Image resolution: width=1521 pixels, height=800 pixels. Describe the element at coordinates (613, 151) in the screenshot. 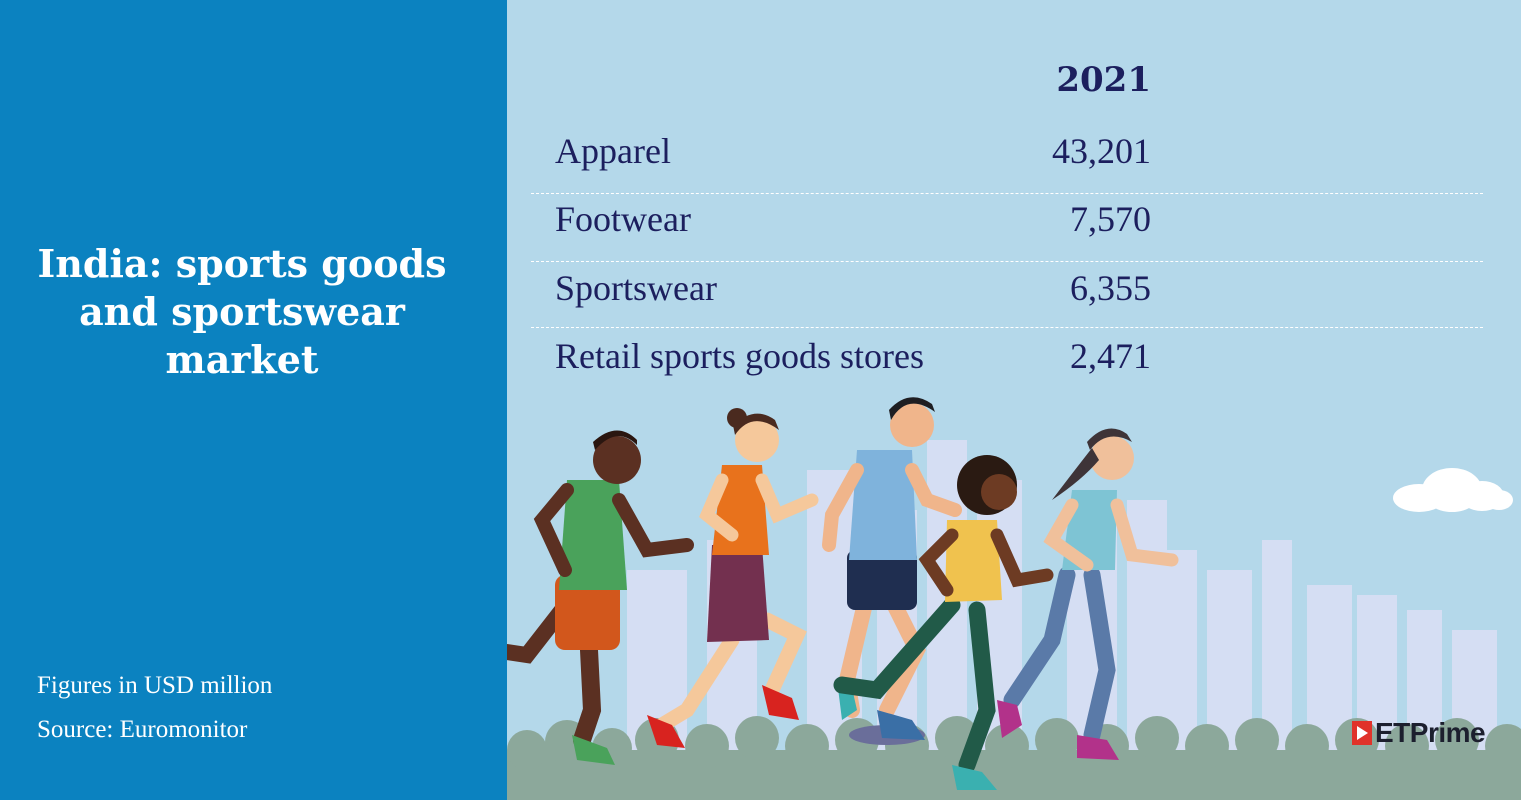

I see `row-label: Apparel` at that location.